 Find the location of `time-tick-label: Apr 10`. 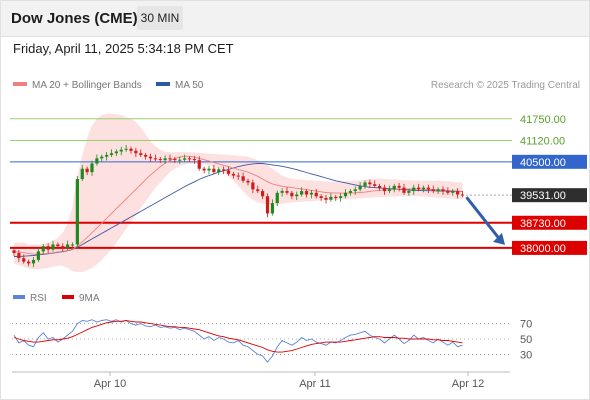

time-tick-label: Apr 10 is located at coordinates (110, 384).